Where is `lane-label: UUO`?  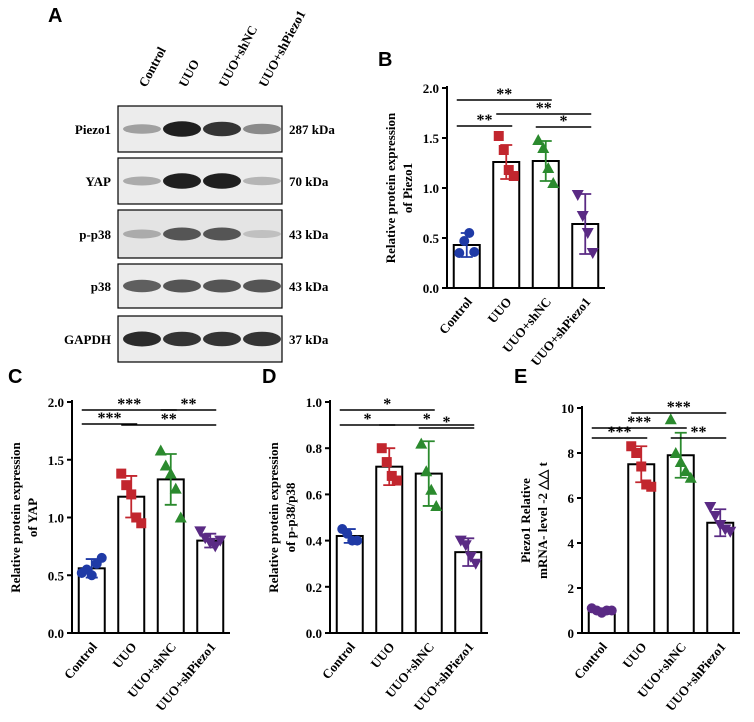
lane-label: UUO is located at coordinates (188, 73).